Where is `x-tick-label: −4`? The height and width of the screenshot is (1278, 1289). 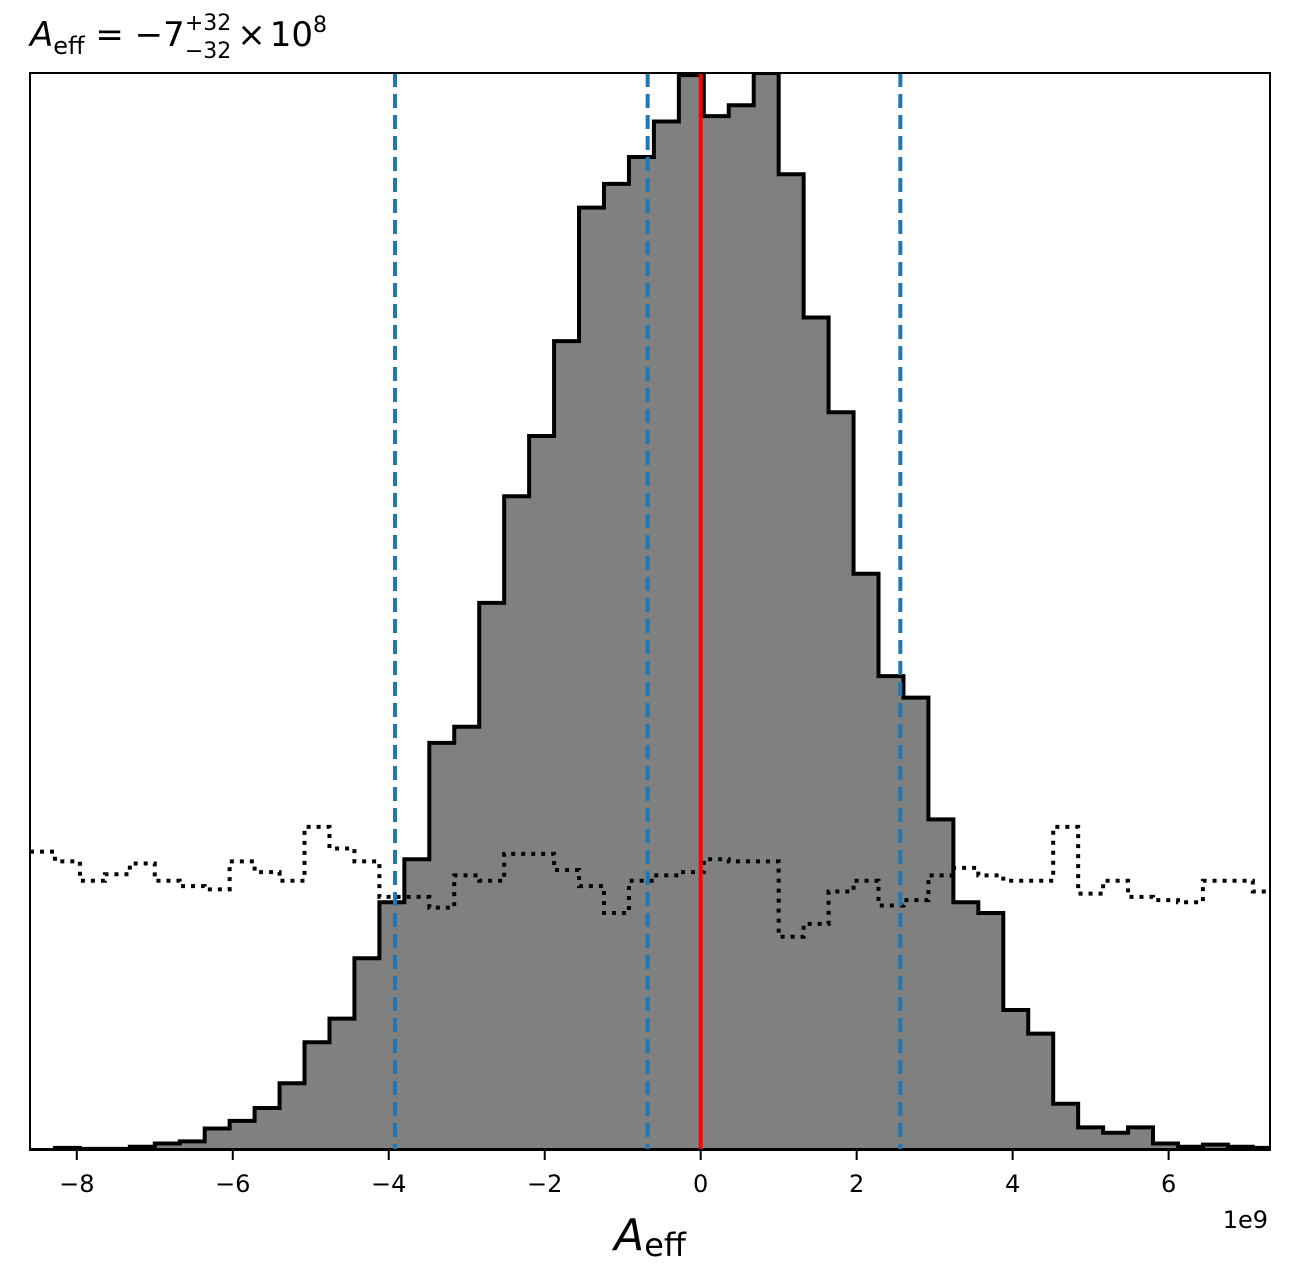
x-tick-label: −4 is located at coordinates (388, 1184).